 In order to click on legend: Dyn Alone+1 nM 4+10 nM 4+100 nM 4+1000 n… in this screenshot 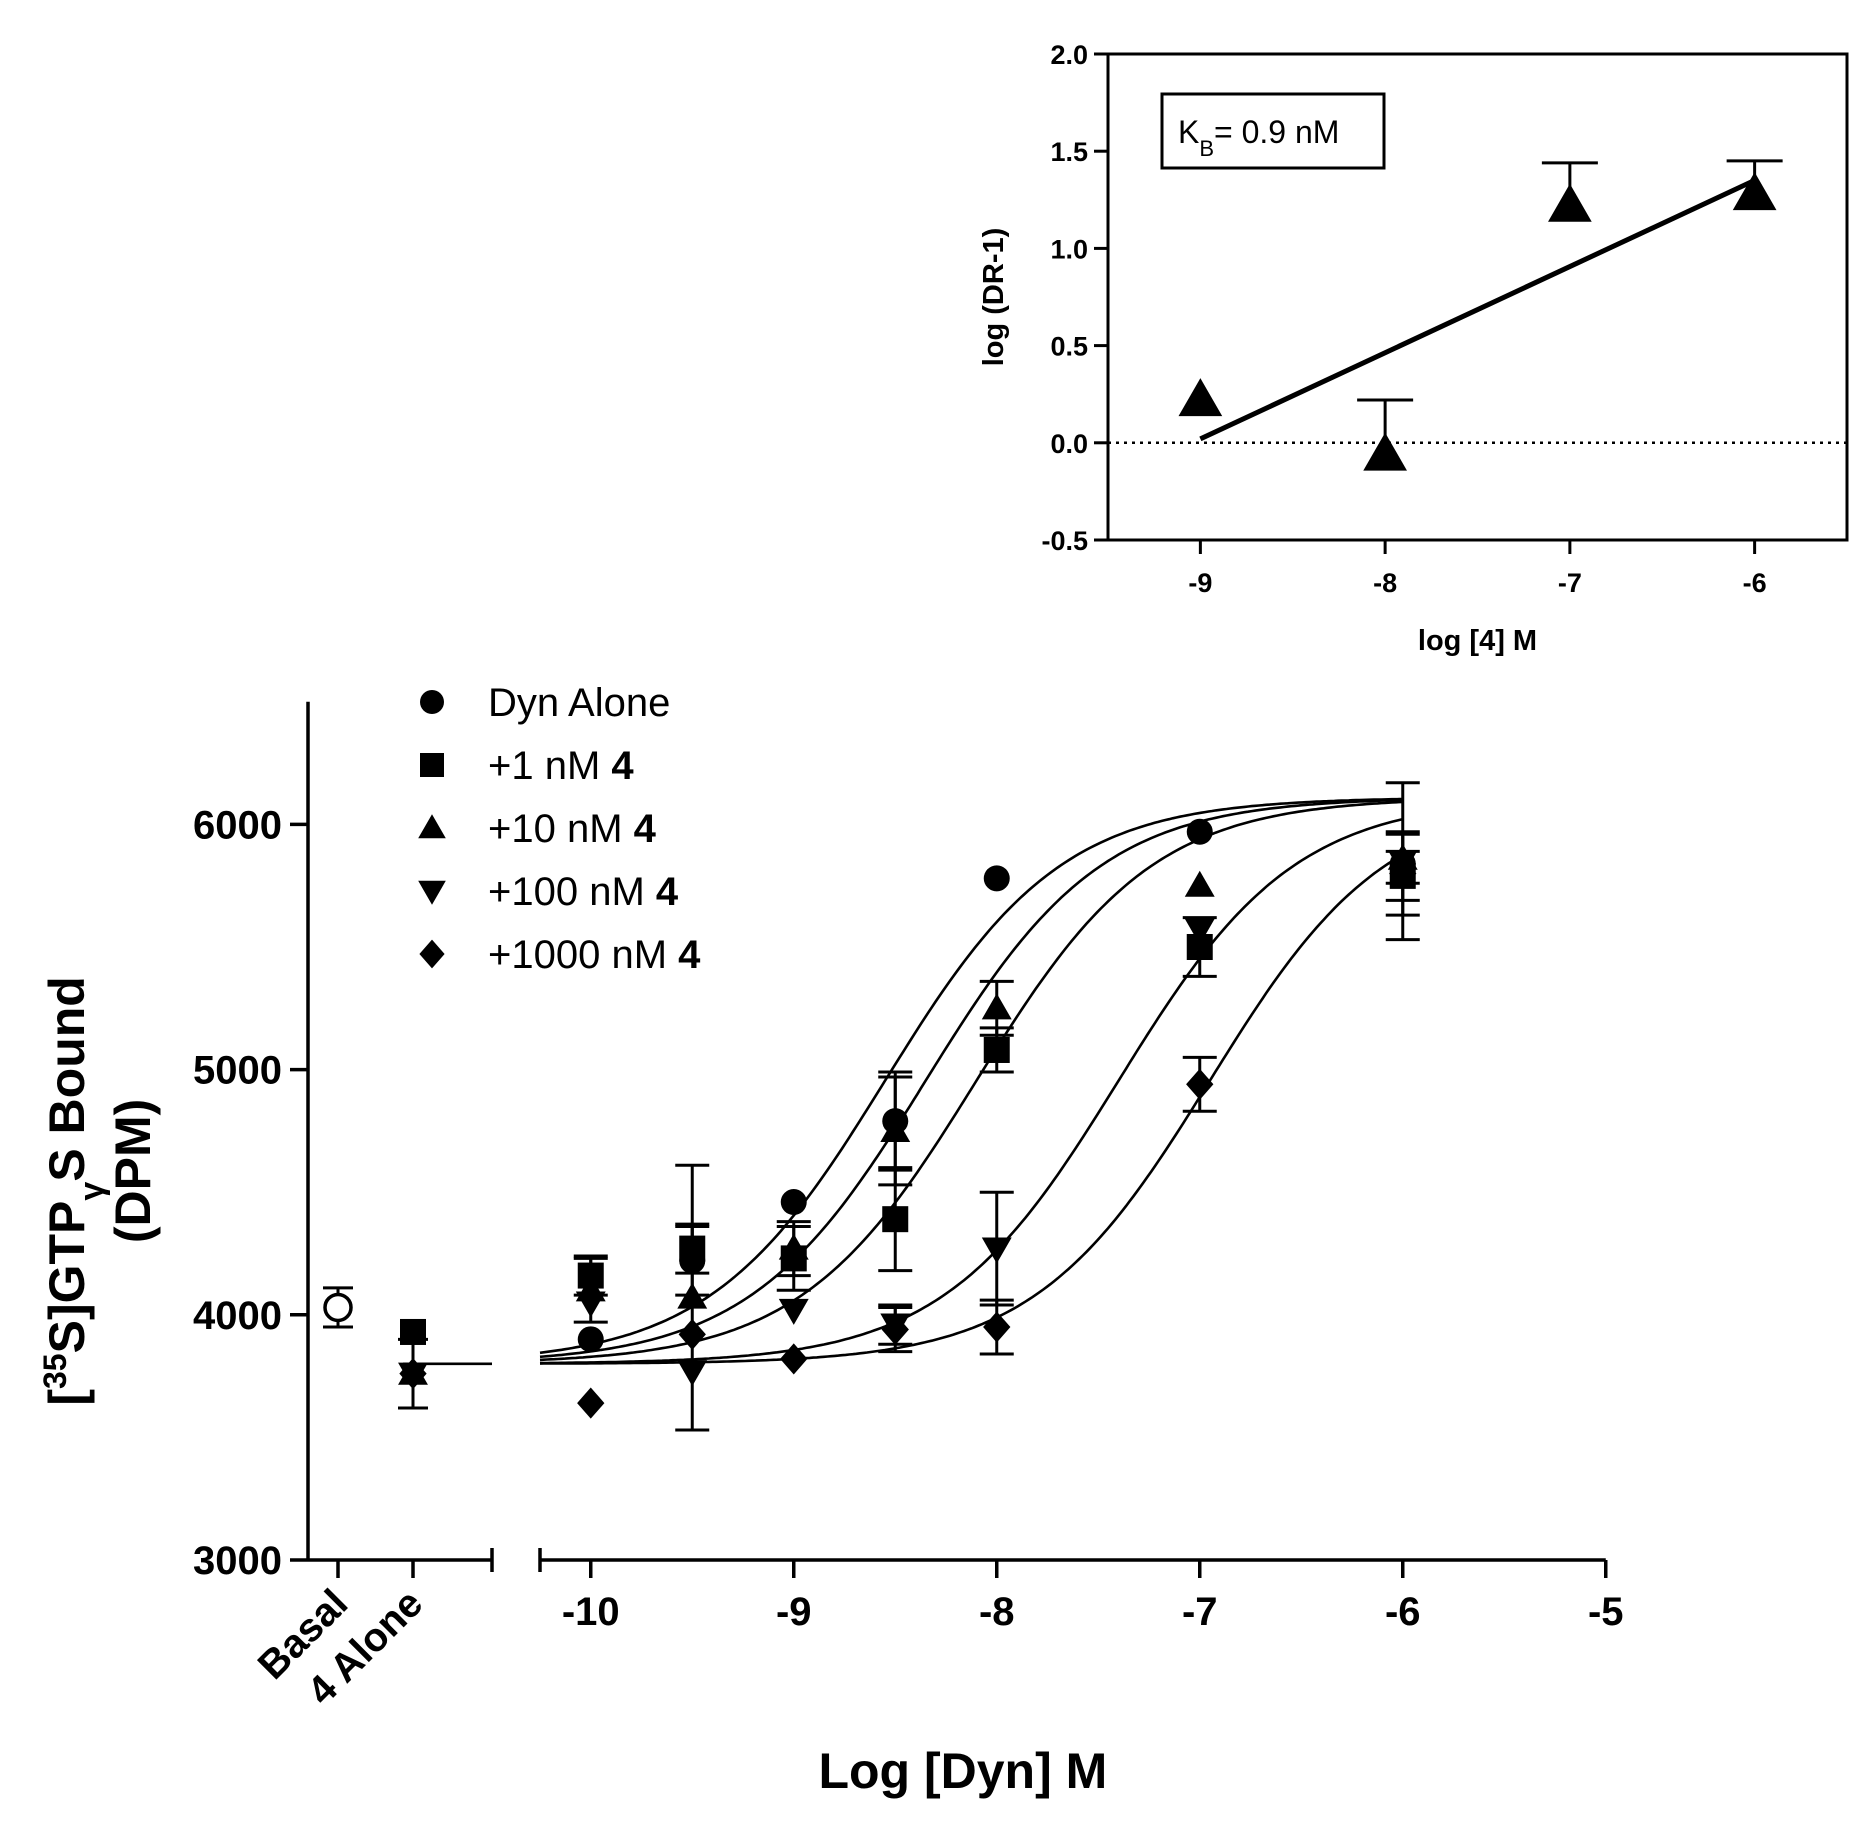, I will do `click(559, 829)`.